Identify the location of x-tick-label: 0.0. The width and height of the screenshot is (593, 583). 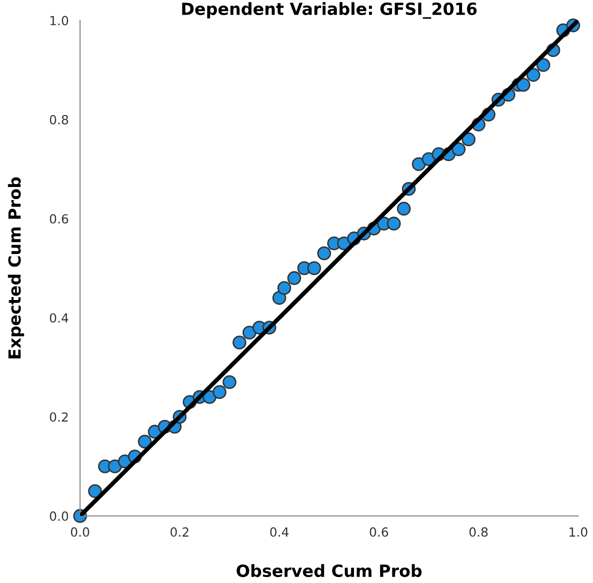
(80, 532).